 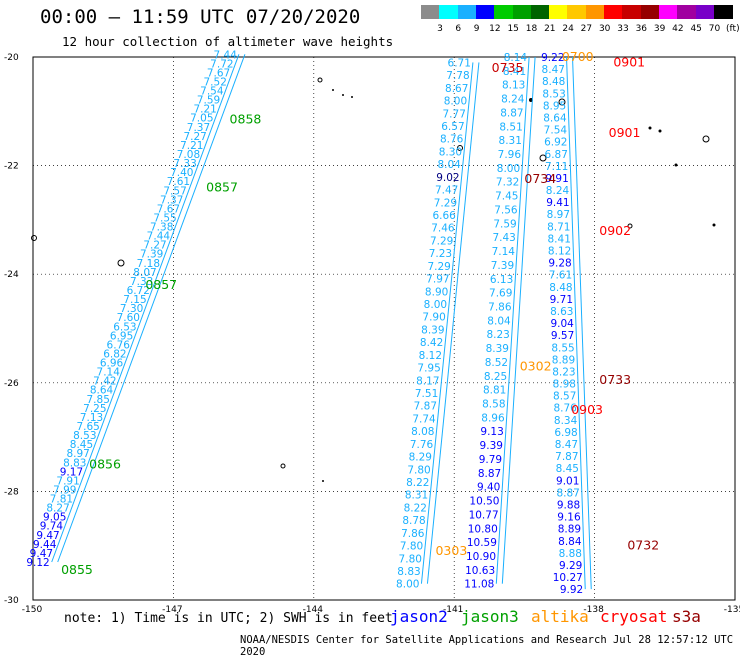 I want to click on wave-height-label: 6.98, so click(x=565, y=433).